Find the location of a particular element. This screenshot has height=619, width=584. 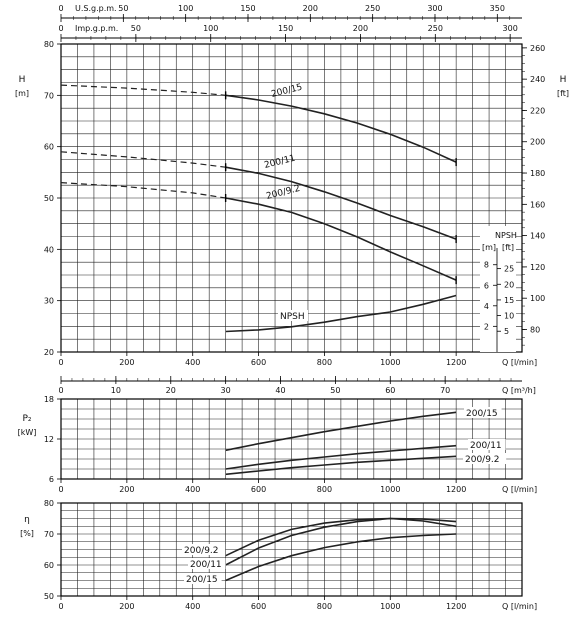

y-tick-label: 50 is located at coordinates (49, 596).